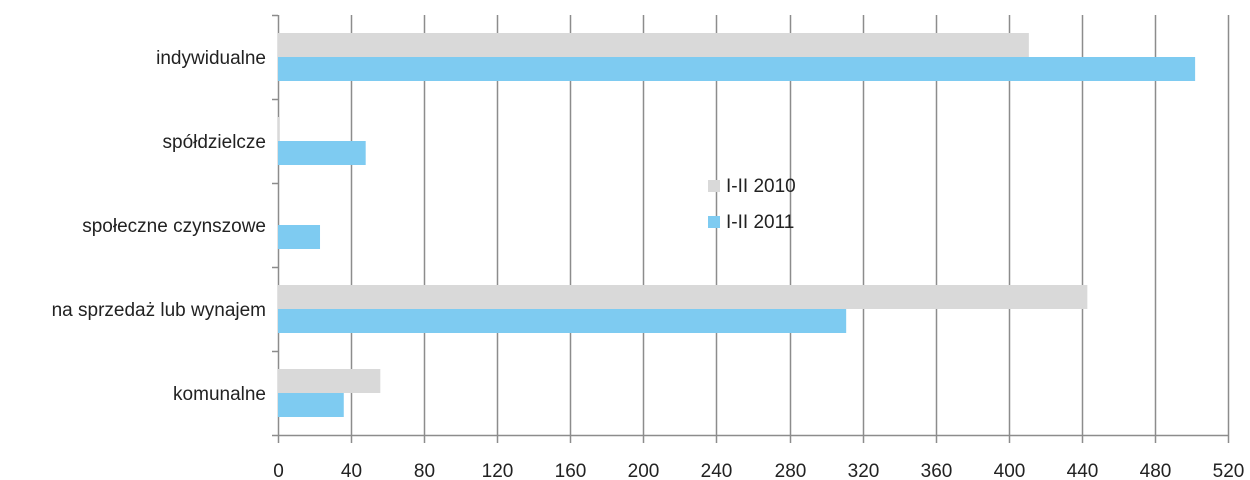 The height and width of the screenshot is (480, 1250). I want to click on category-label: społeczne czynszowe, so click(174, 226).